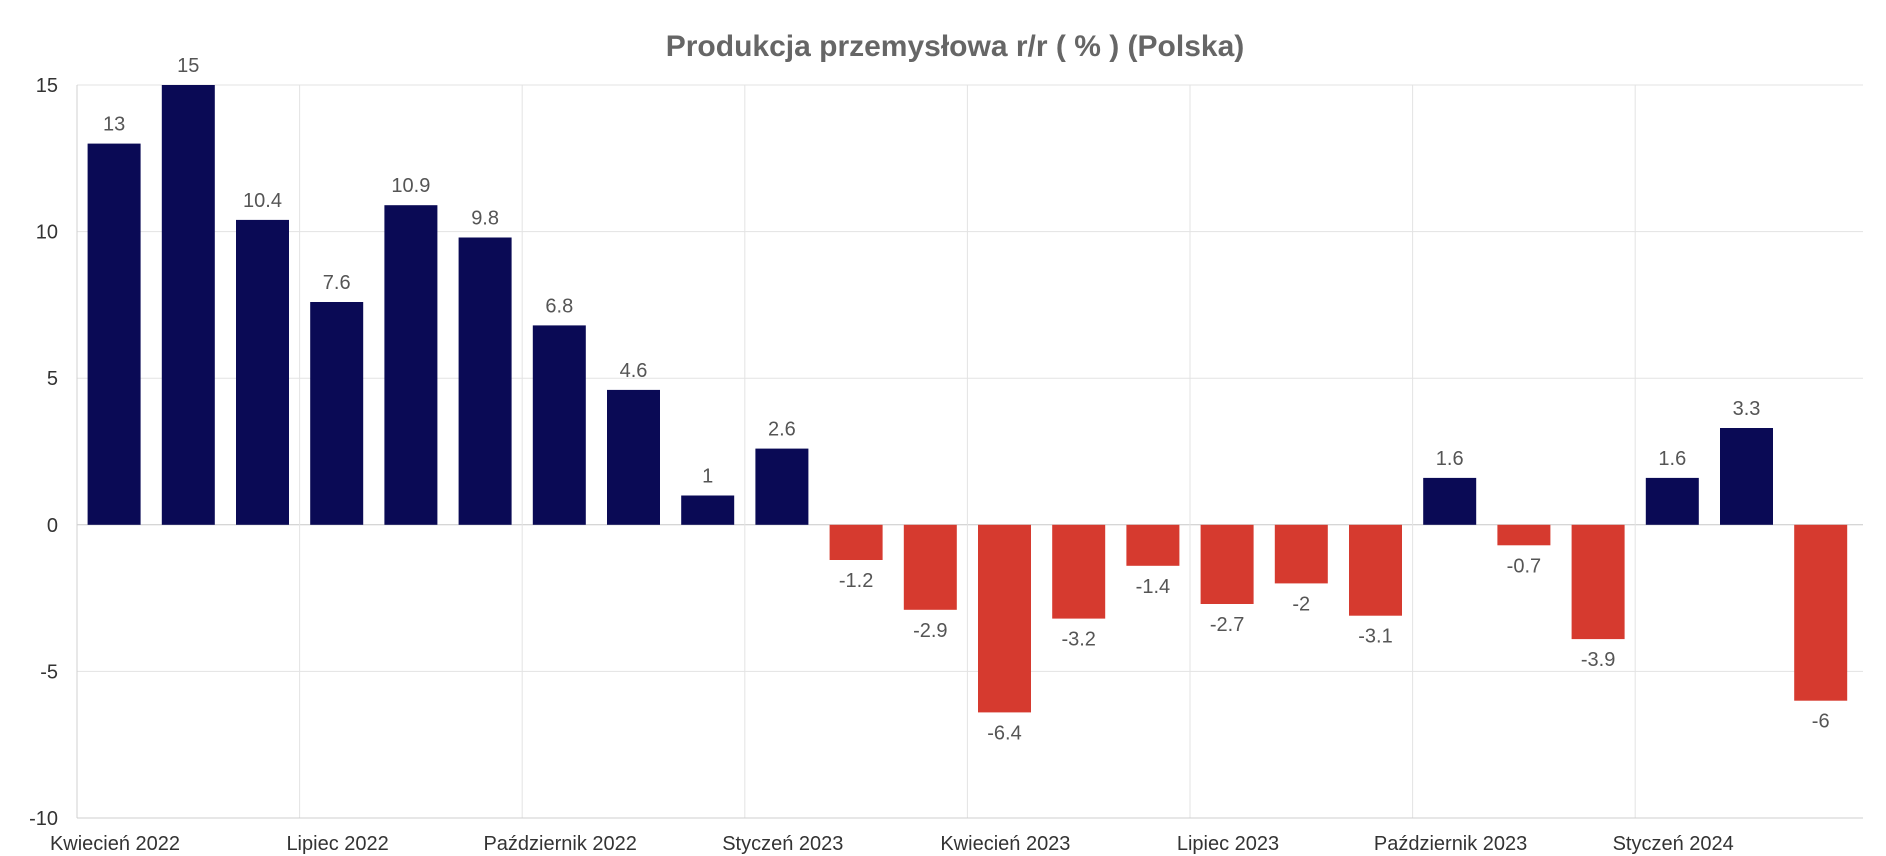 This screenshot has height=856, width=1886. I want to click on data-label: -2.9, so click(930, 631).